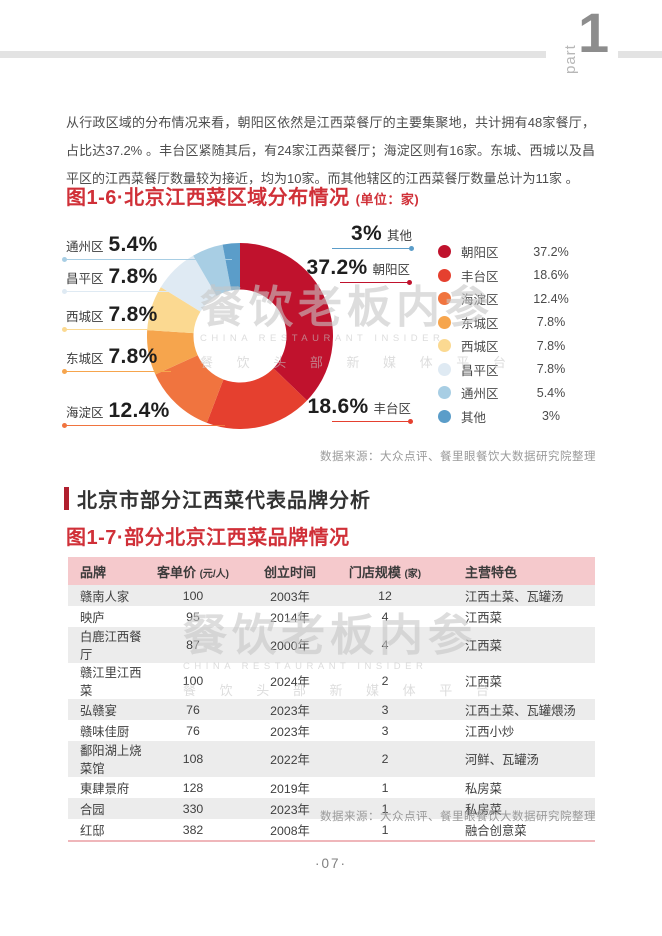  What do you see at coordinates (85, 247) in the screenshot?
I see `callout-district-name: 通州区` at bounding box center [85, 247].